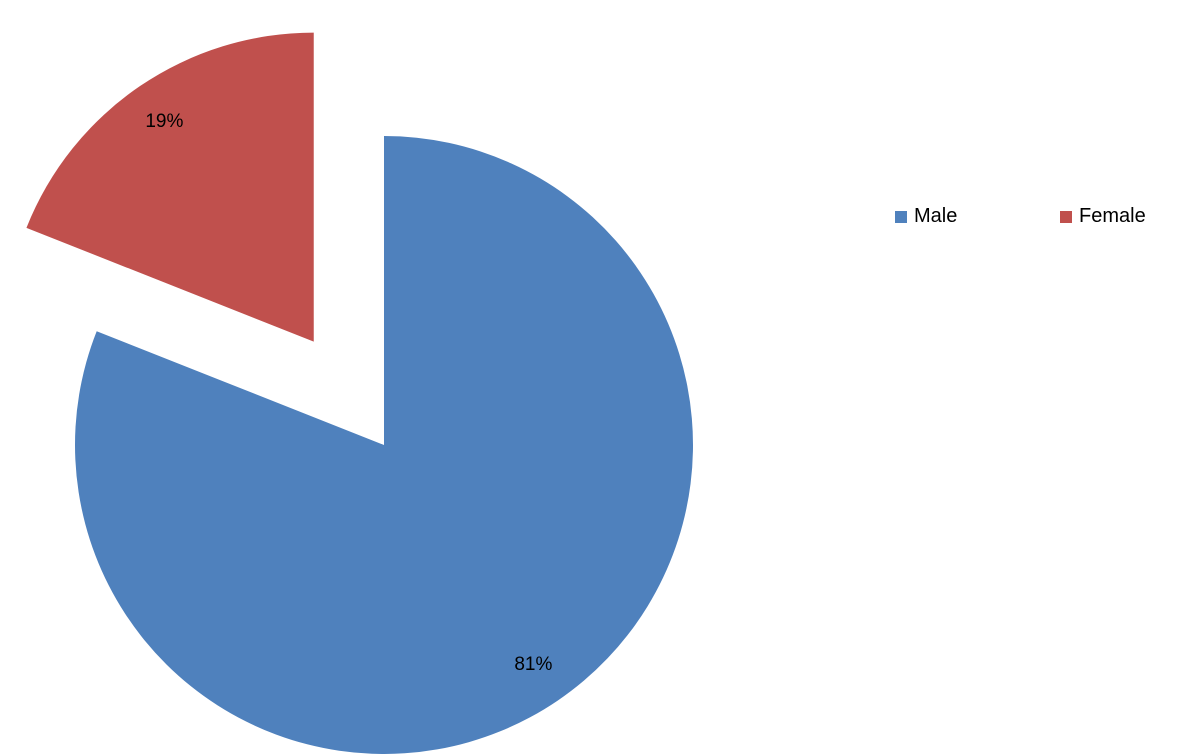  What do you see at coordinates (901, 216) in the screenshot?
I see `legend-swatch-male` at bounding box center [901, 216].